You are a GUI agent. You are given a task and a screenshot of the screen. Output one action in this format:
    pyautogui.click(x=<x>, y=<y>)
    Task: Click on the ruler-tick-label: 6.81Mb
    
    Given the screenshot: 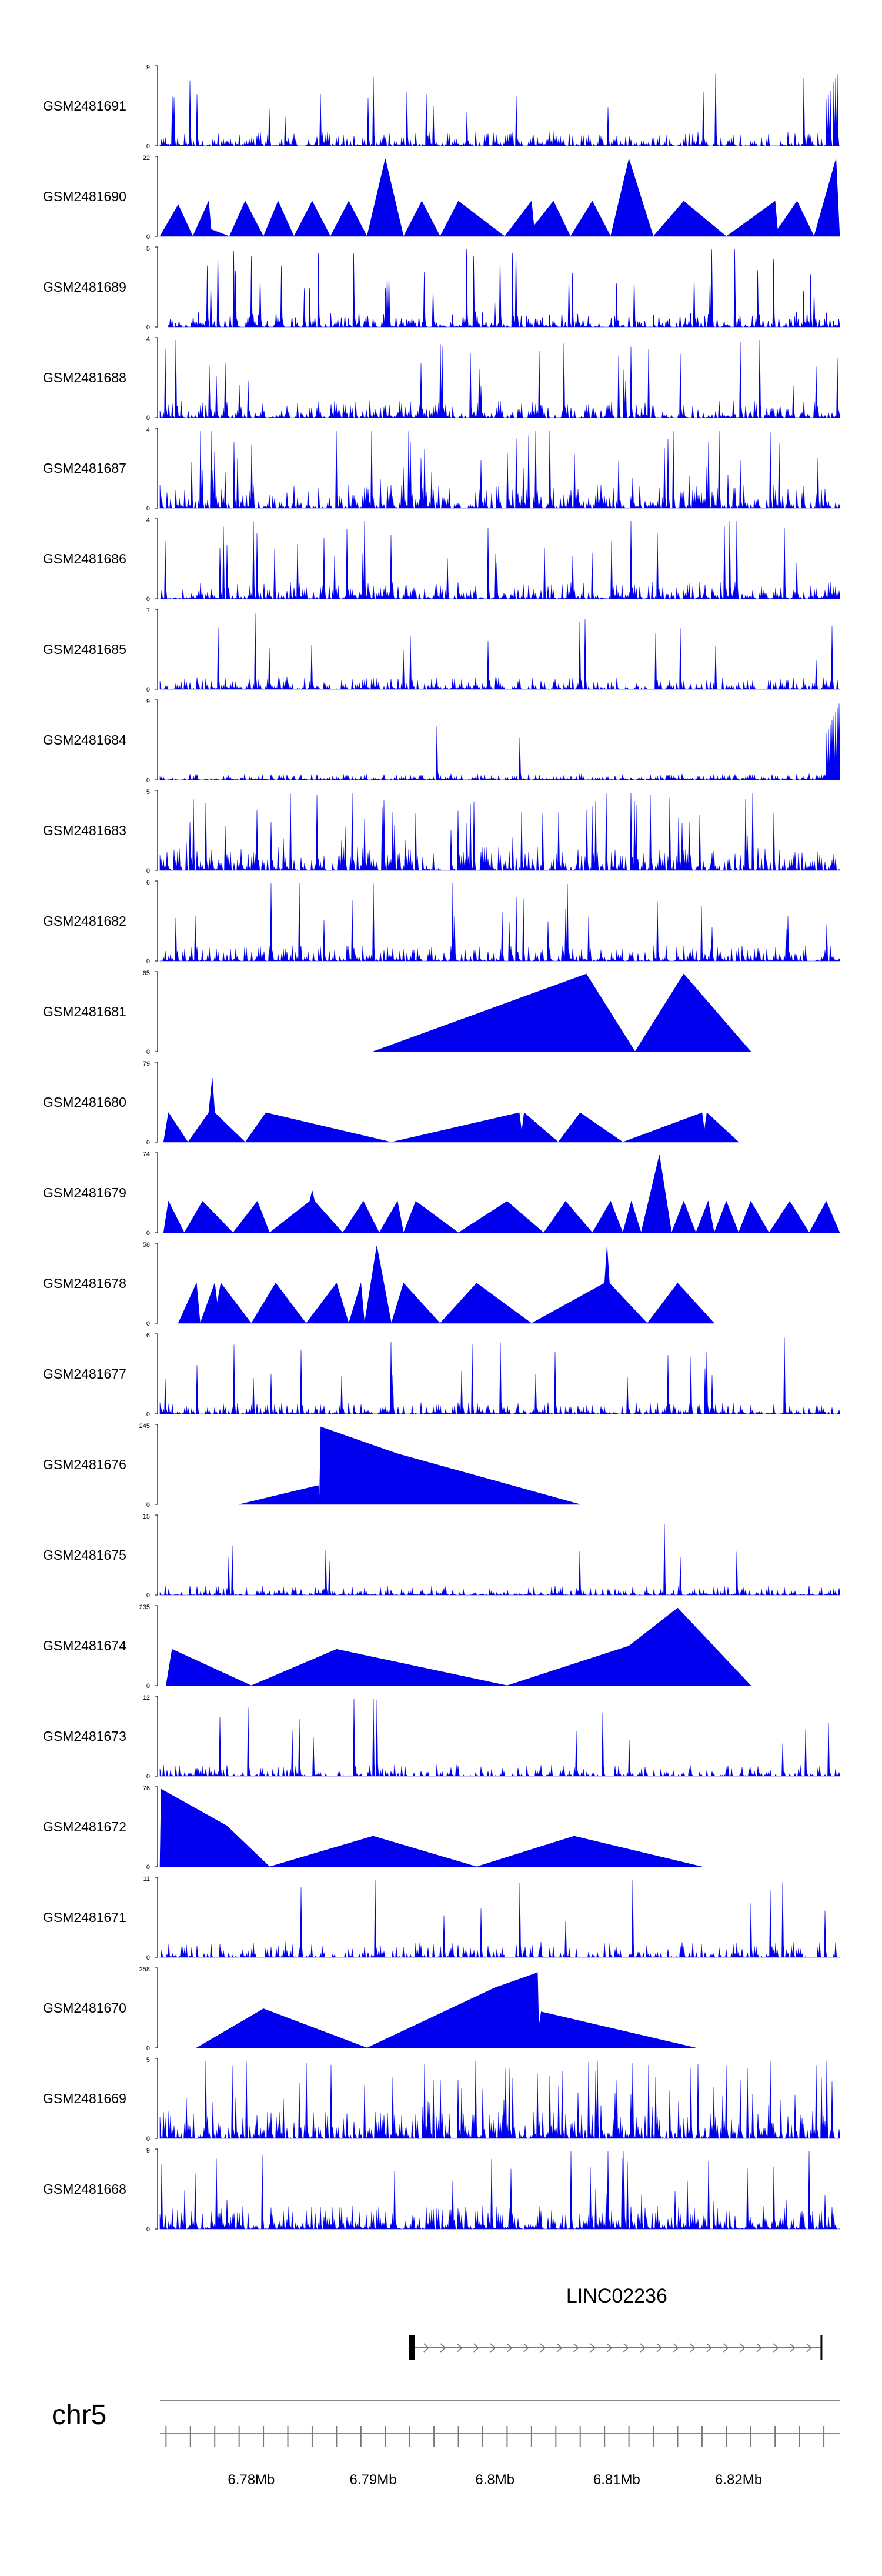 What is the action you would take?
    pyautogui.click(x=616, y=2480)
    